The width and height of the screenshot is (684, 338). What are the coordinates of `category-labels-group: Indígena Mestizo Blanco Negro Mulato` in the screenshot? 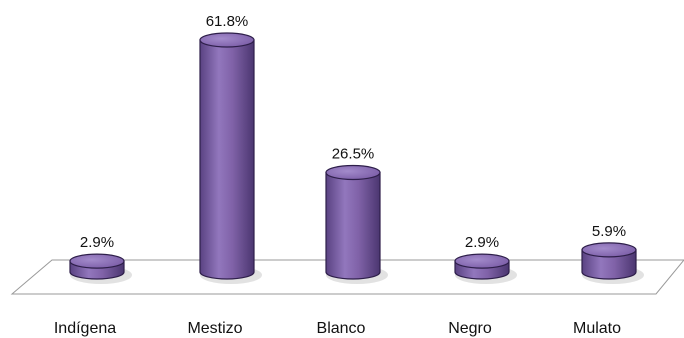 It's located at (337, 328).